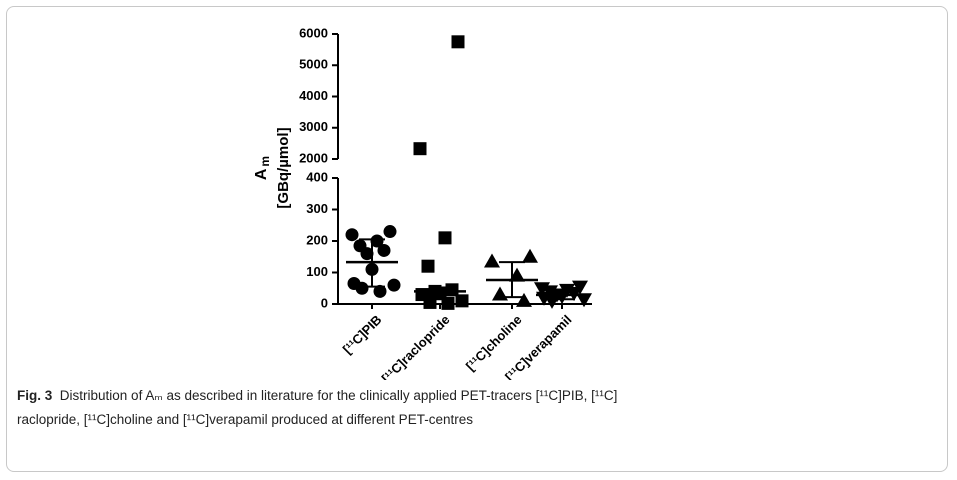 The width and height of the screenshot is (957, 480). I want to click on y-title-a: A, so click(261, 174).